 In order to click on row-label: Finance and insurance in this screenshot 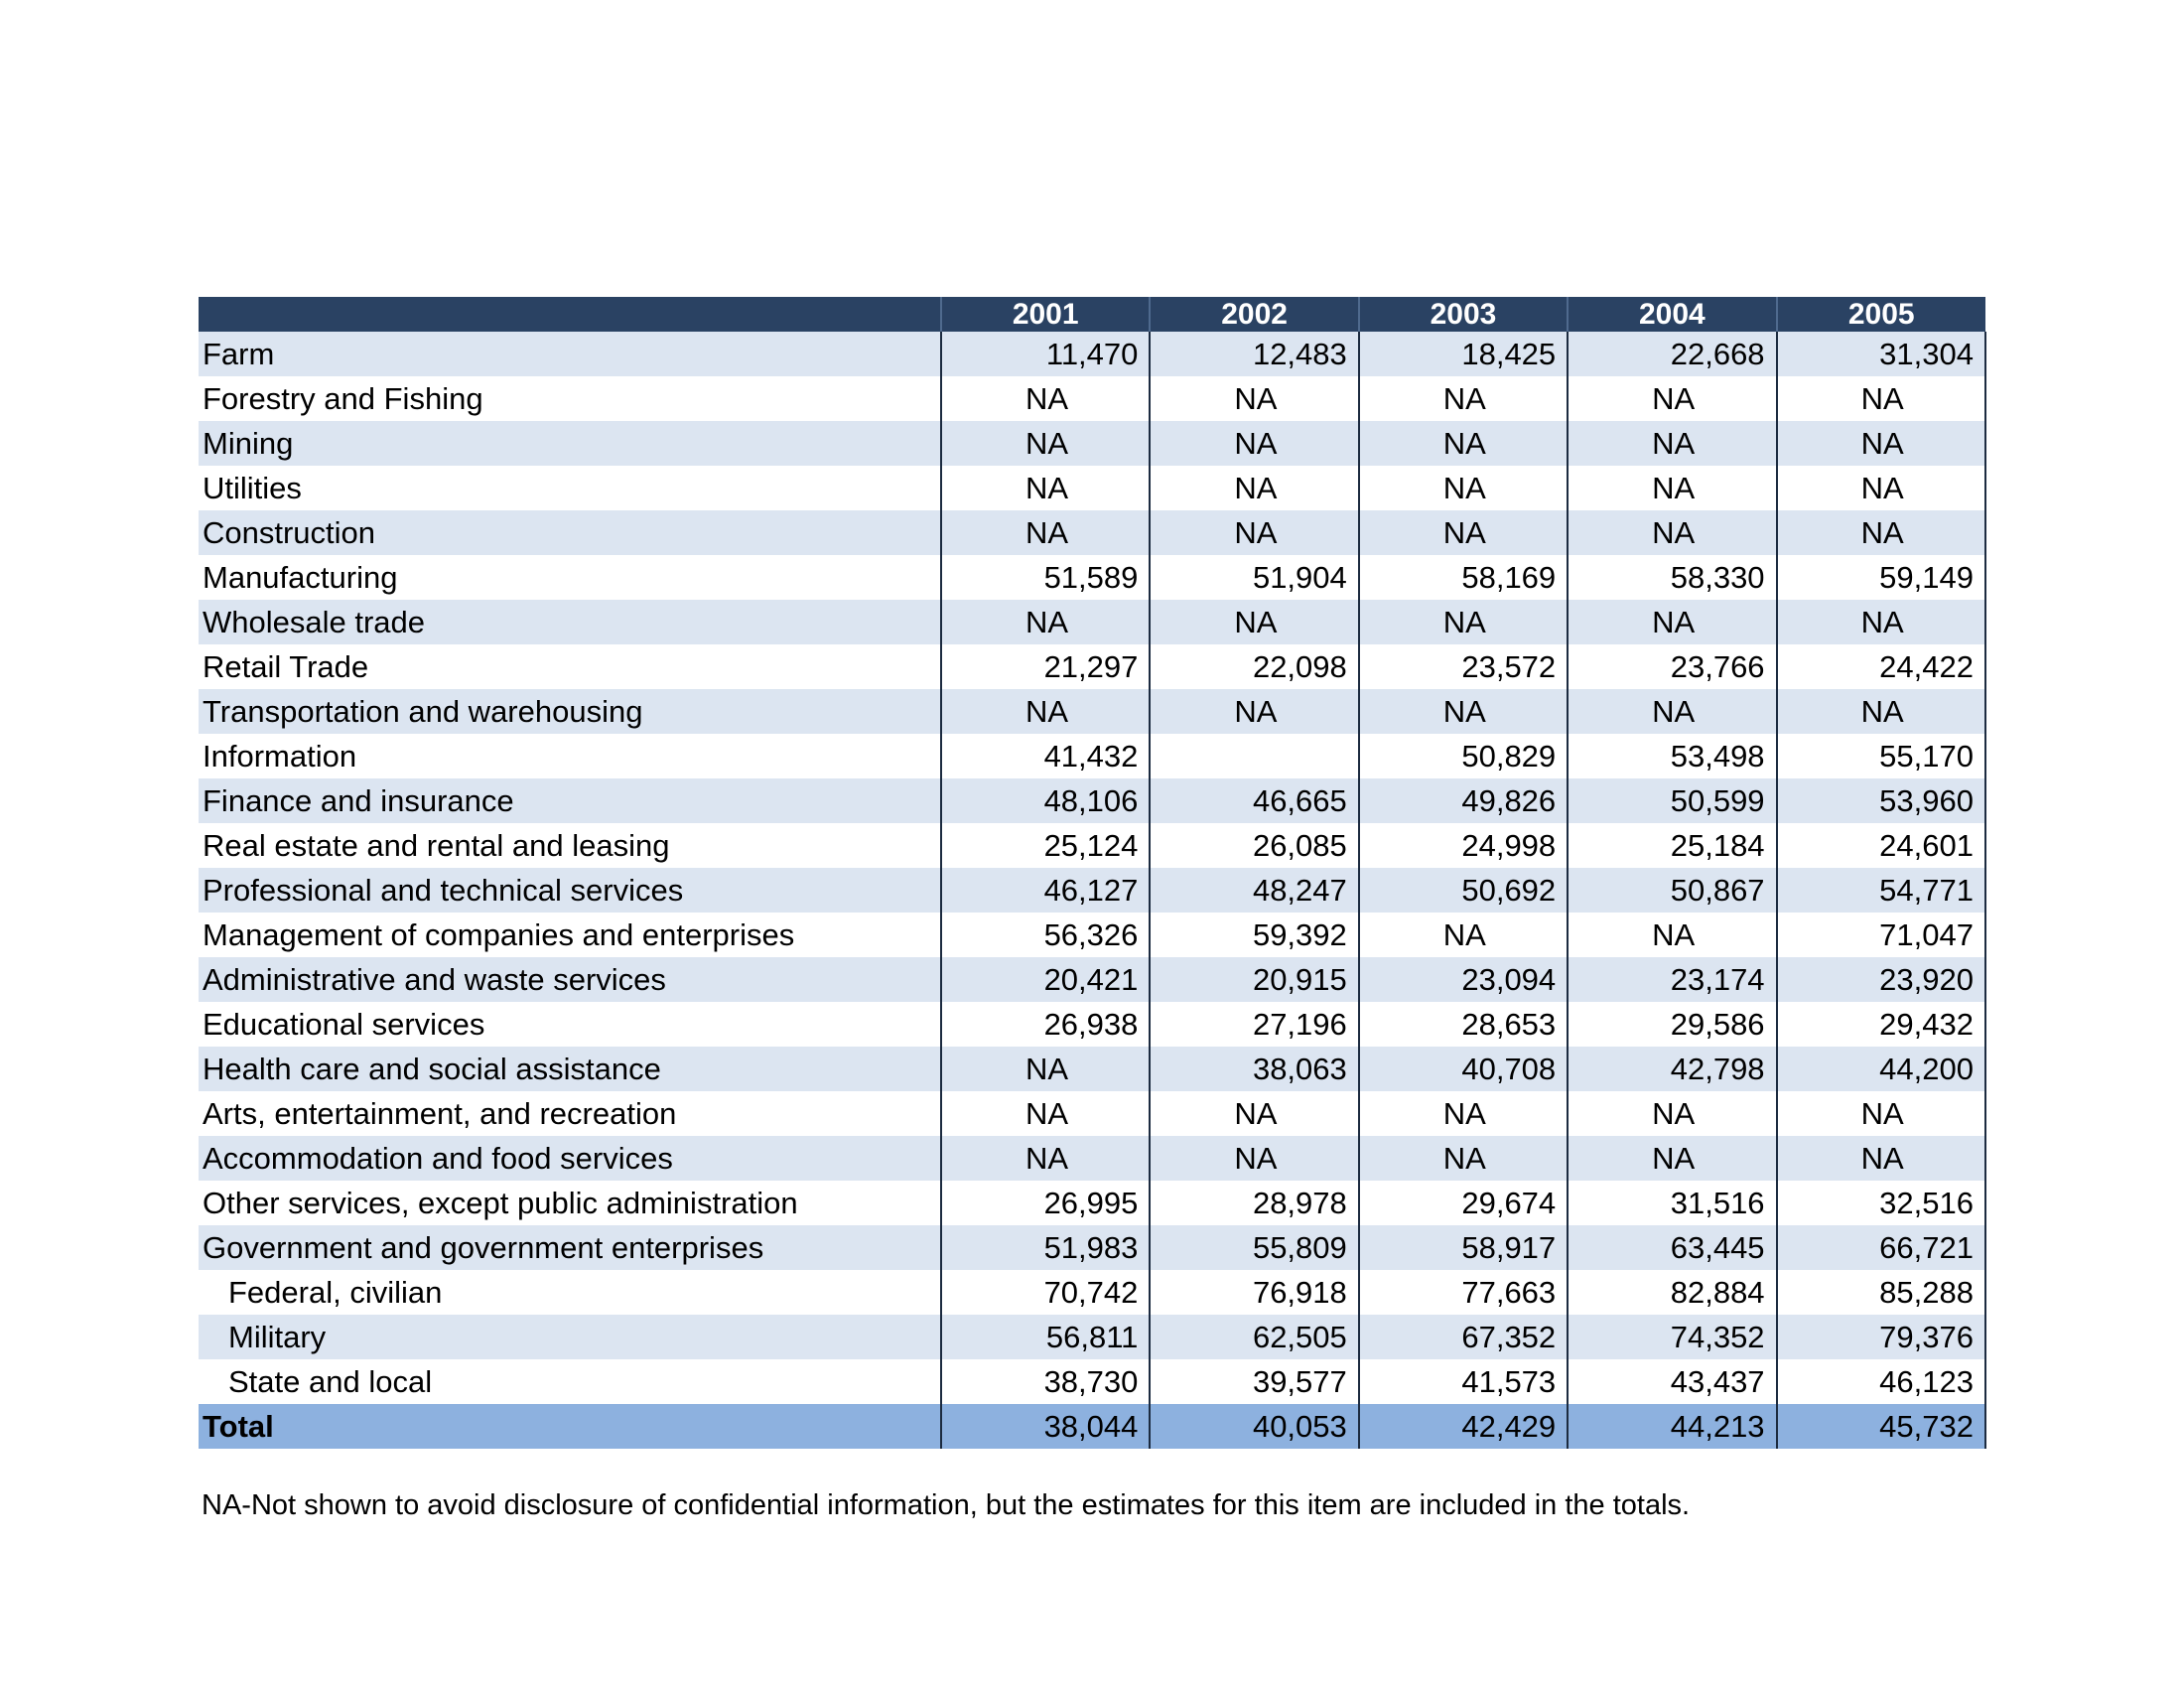, I will do `click(570, 800)`.